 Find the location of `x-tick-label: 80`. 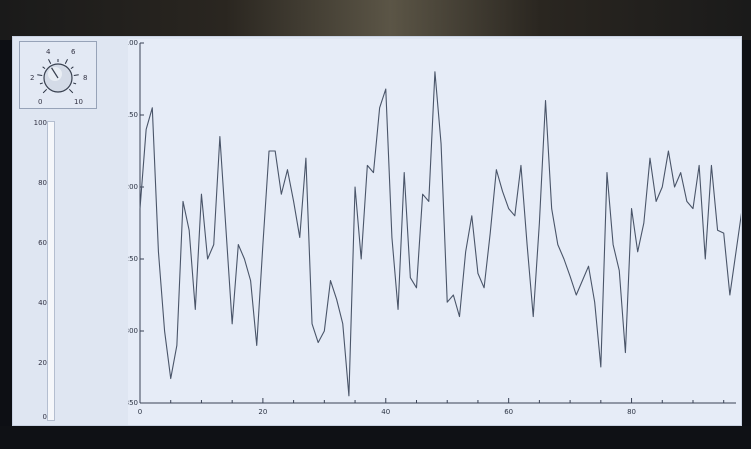

x-tick-label: 80 is located at coordinates (631, 412).